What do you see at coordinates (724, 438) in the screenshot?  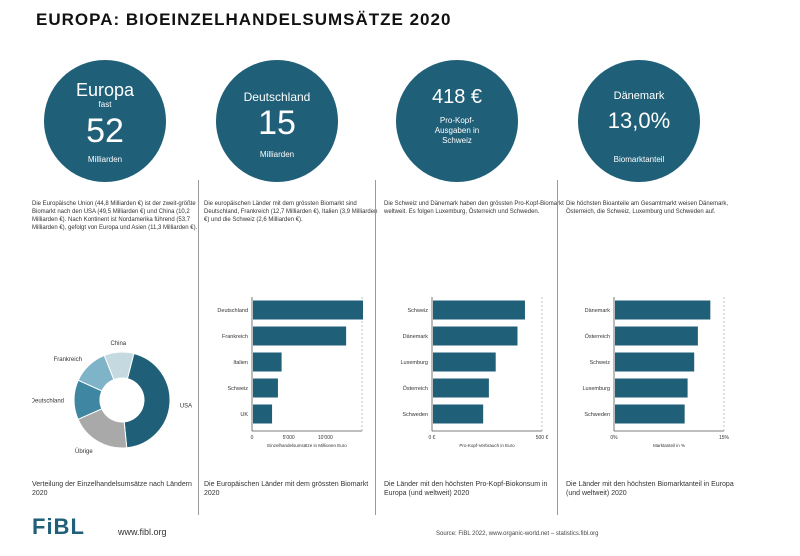 I see `tick-label: 15%` at bounding box center [724, 438].